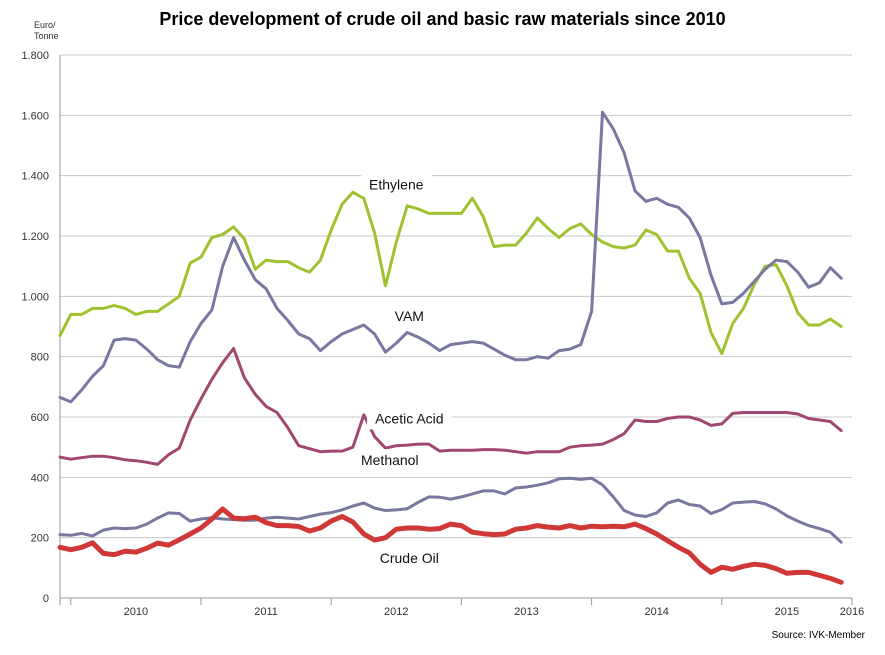 The height and width of the screenshot is (655, 885). I want to click on y-tick-label: 1.200, so click(35, 237).